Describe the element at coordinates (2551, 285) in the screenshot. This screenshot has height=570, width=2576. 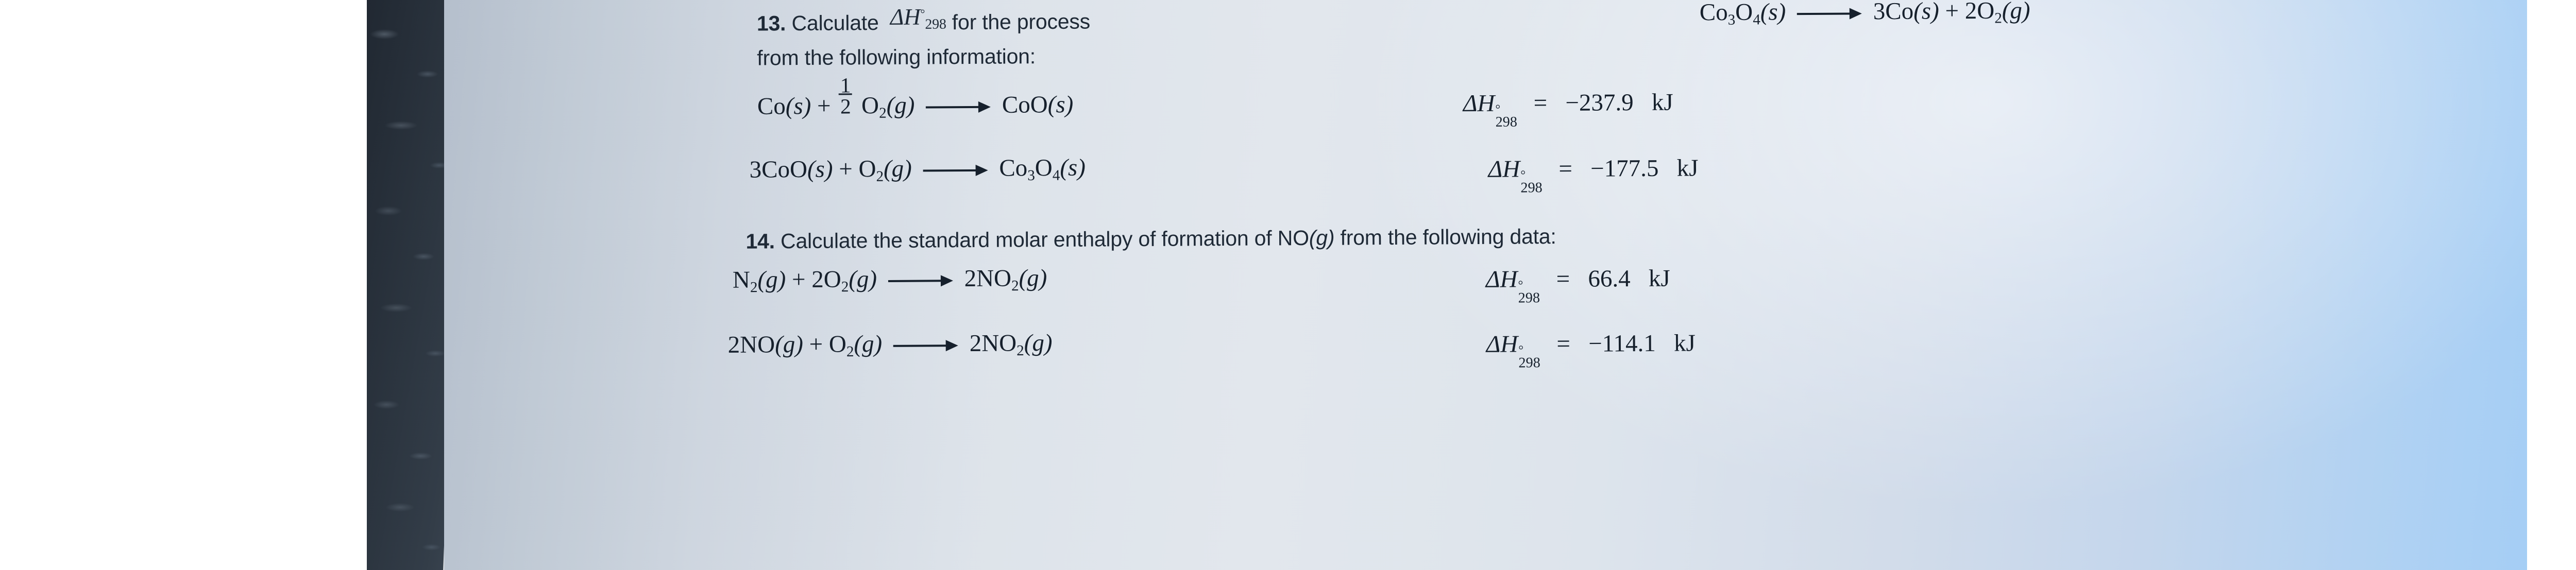
I see `letterbox-right` at that location.